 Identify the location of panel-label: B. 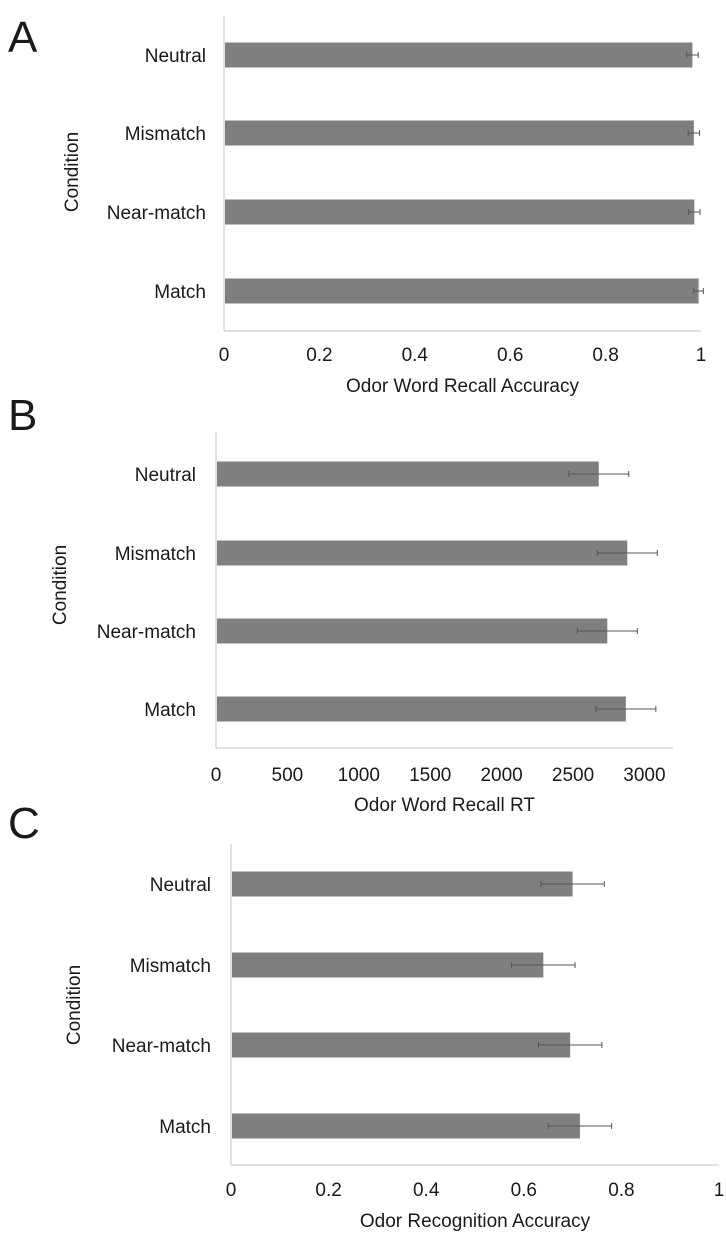
(22, 415).